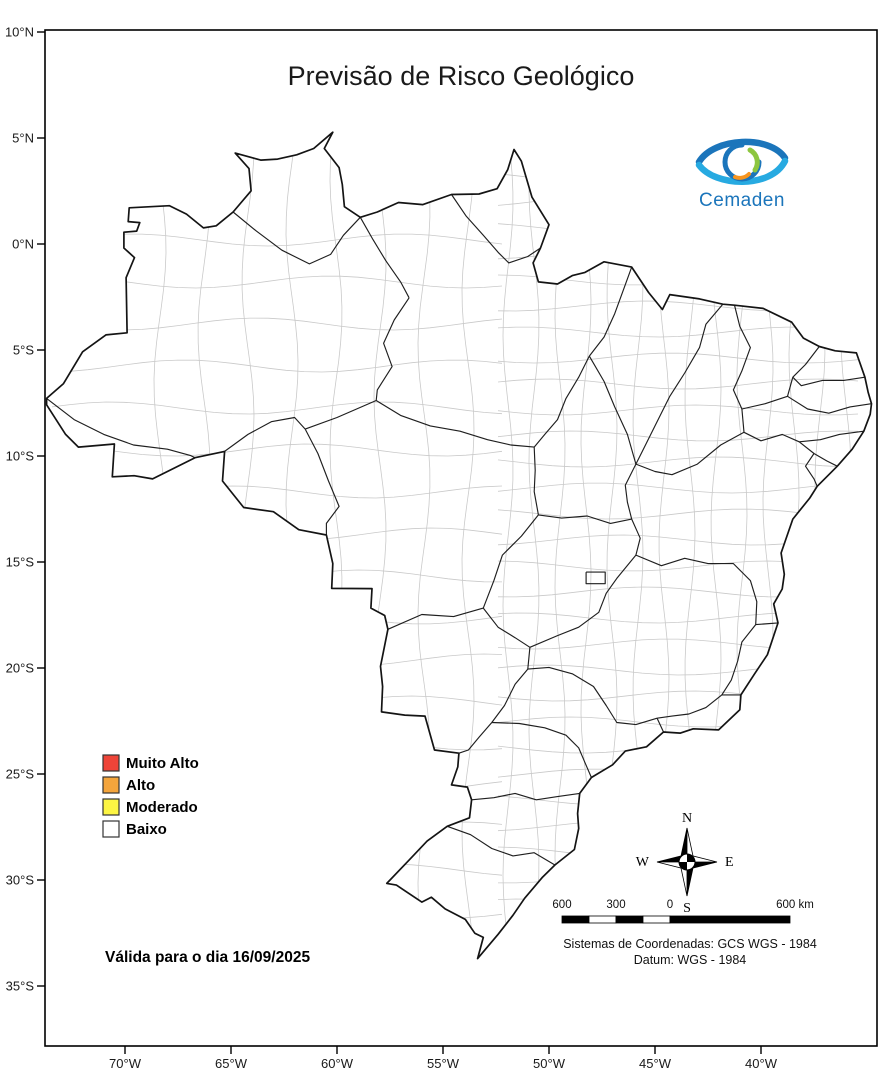 This screenshot has width=881, height=1080. What do you see at coordinates (162, 763) in the screenshot?
I see `legend-label: Muito Alto` at bounding box center [162, 763].